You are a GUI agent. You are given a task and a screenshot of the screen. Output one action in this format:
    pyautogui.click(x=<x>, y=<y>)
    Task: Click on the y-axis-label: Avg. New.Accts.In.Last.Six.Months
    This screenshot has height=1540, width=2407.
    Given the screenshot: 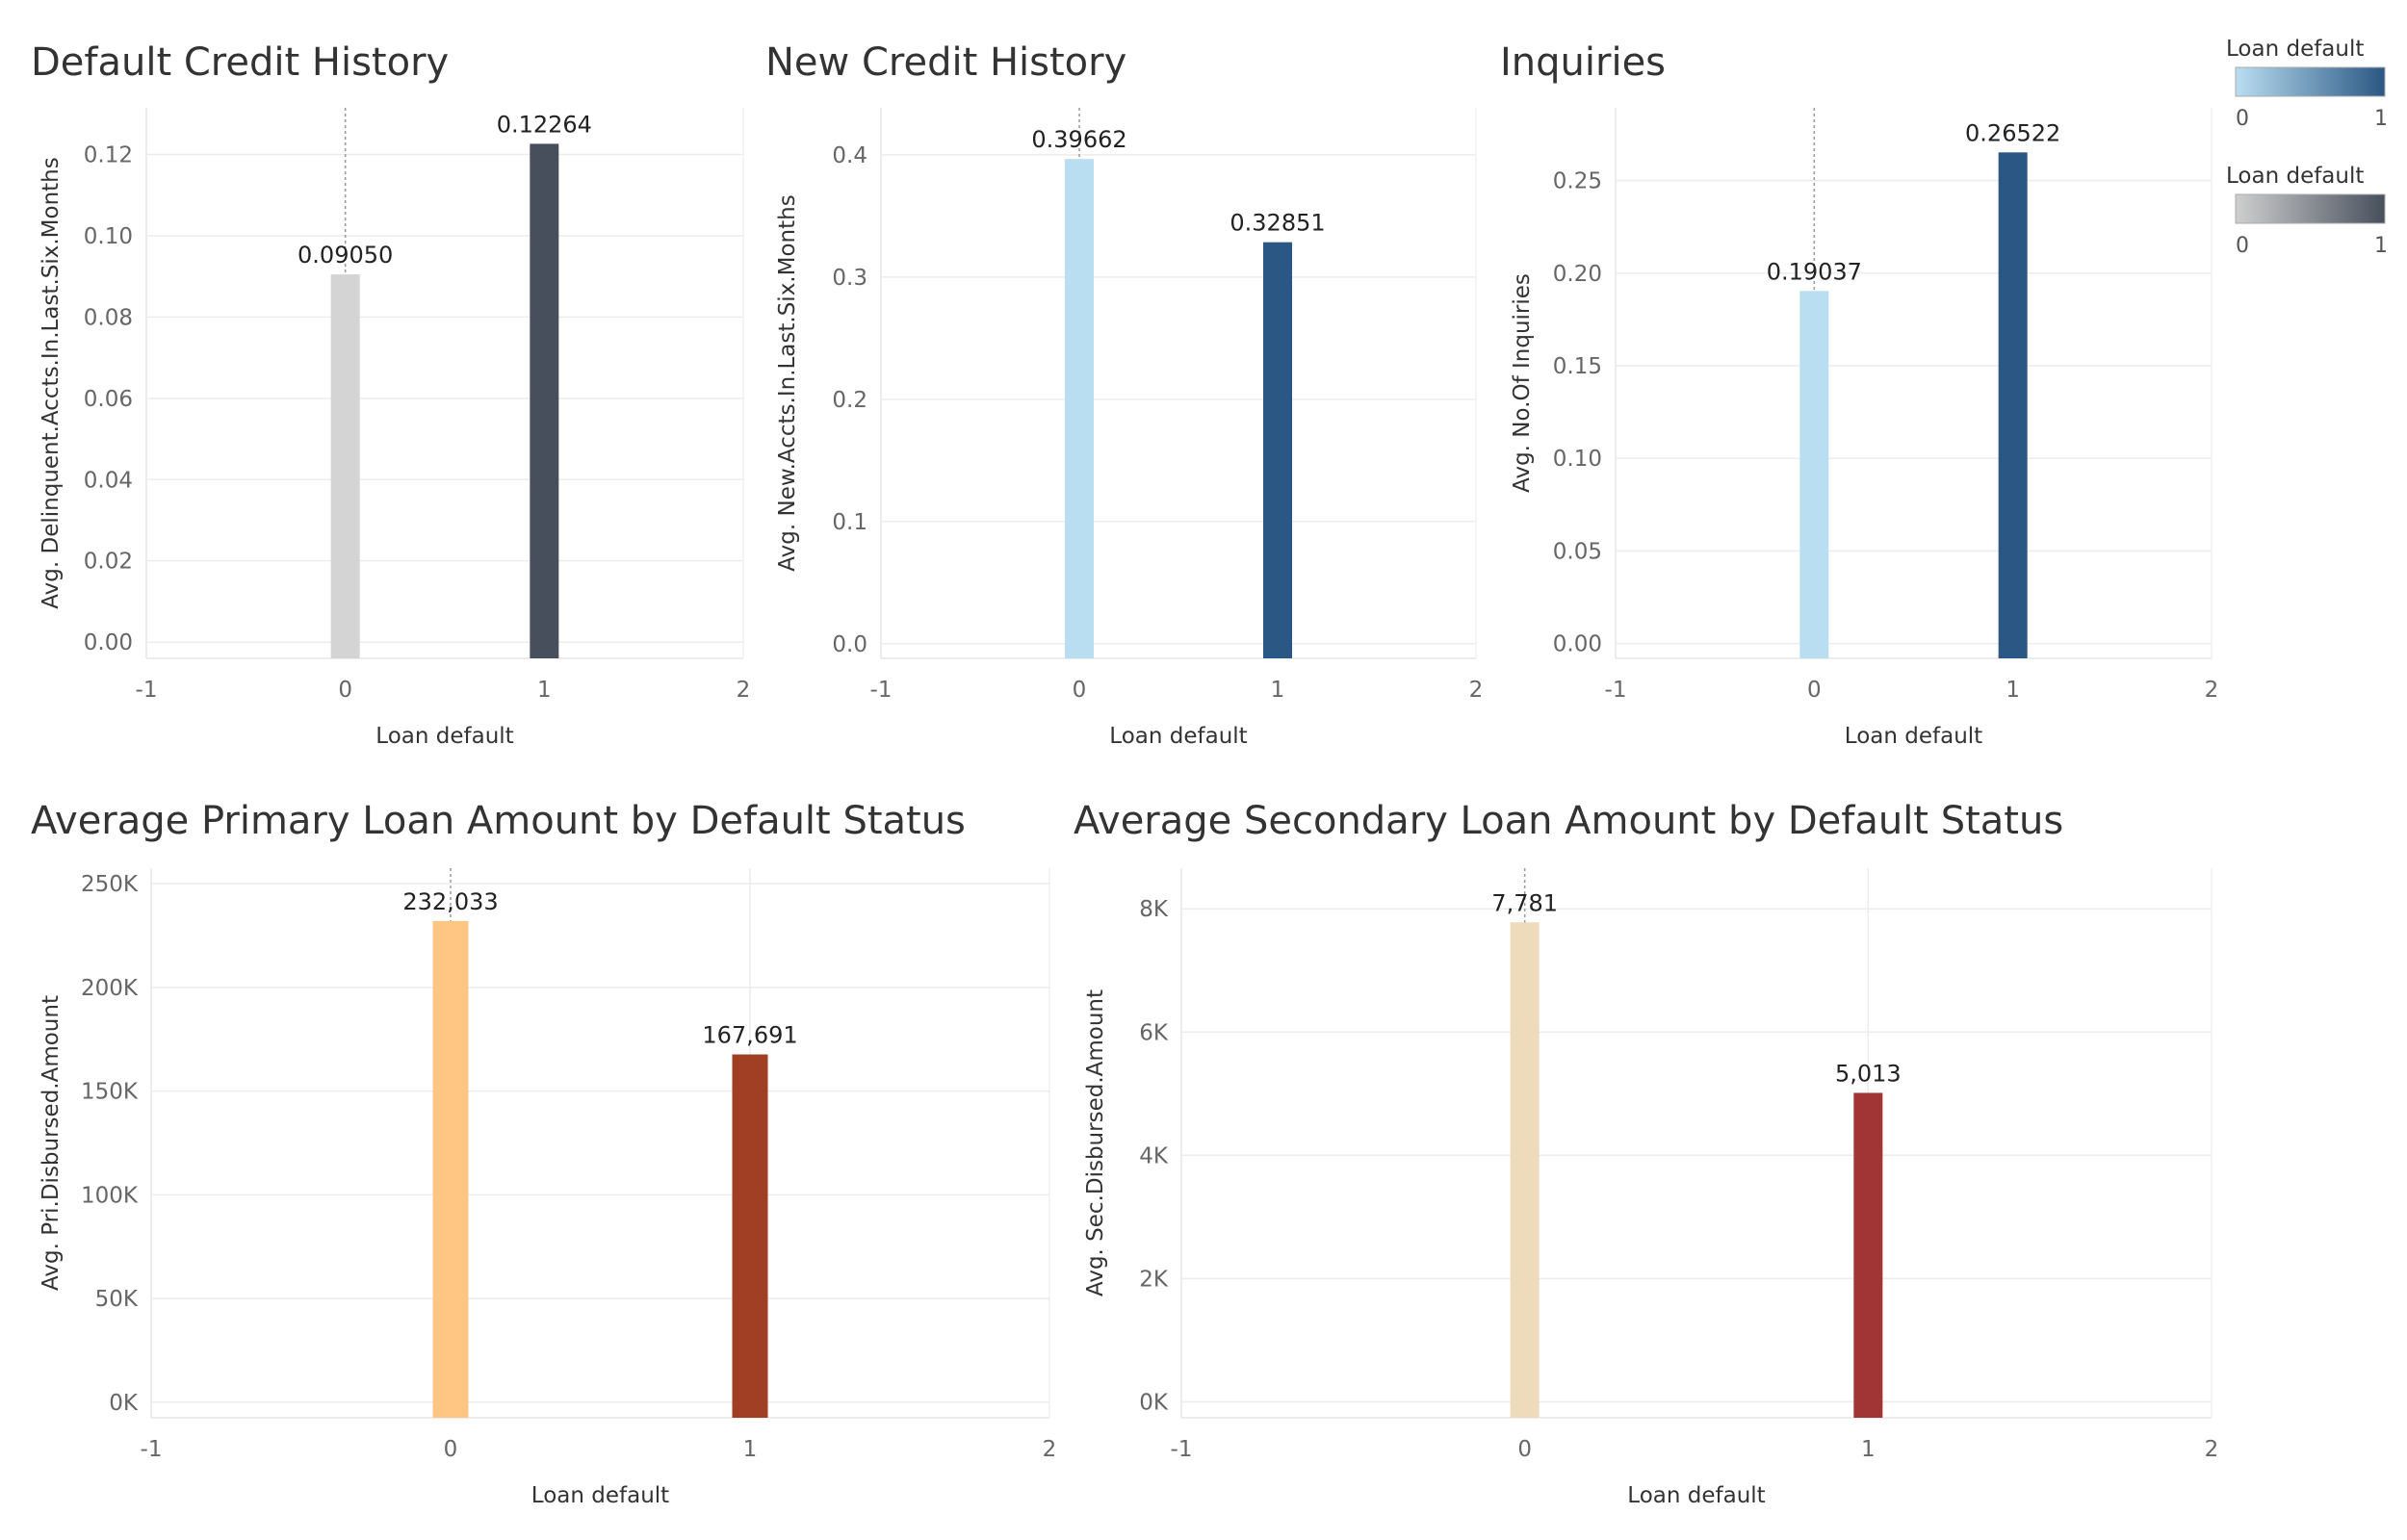 What is the action you would take?
    pyautogui.click(x=787, y=382)
    